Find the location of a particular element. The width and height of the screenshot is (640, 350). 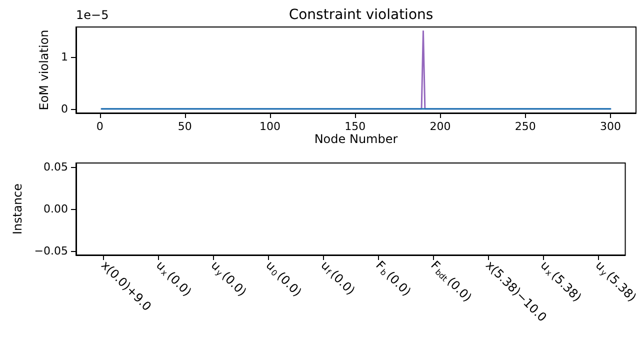

y-tick-label: −0.05 is located at coordinates (51, 251).